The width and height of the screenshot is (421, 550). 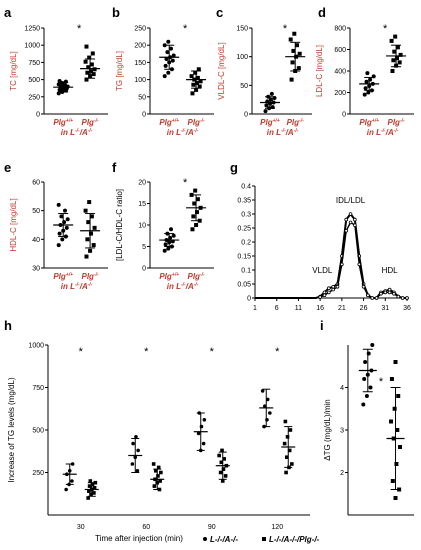 I want to click on significance-star-a: *, so click(x=79, y=29).